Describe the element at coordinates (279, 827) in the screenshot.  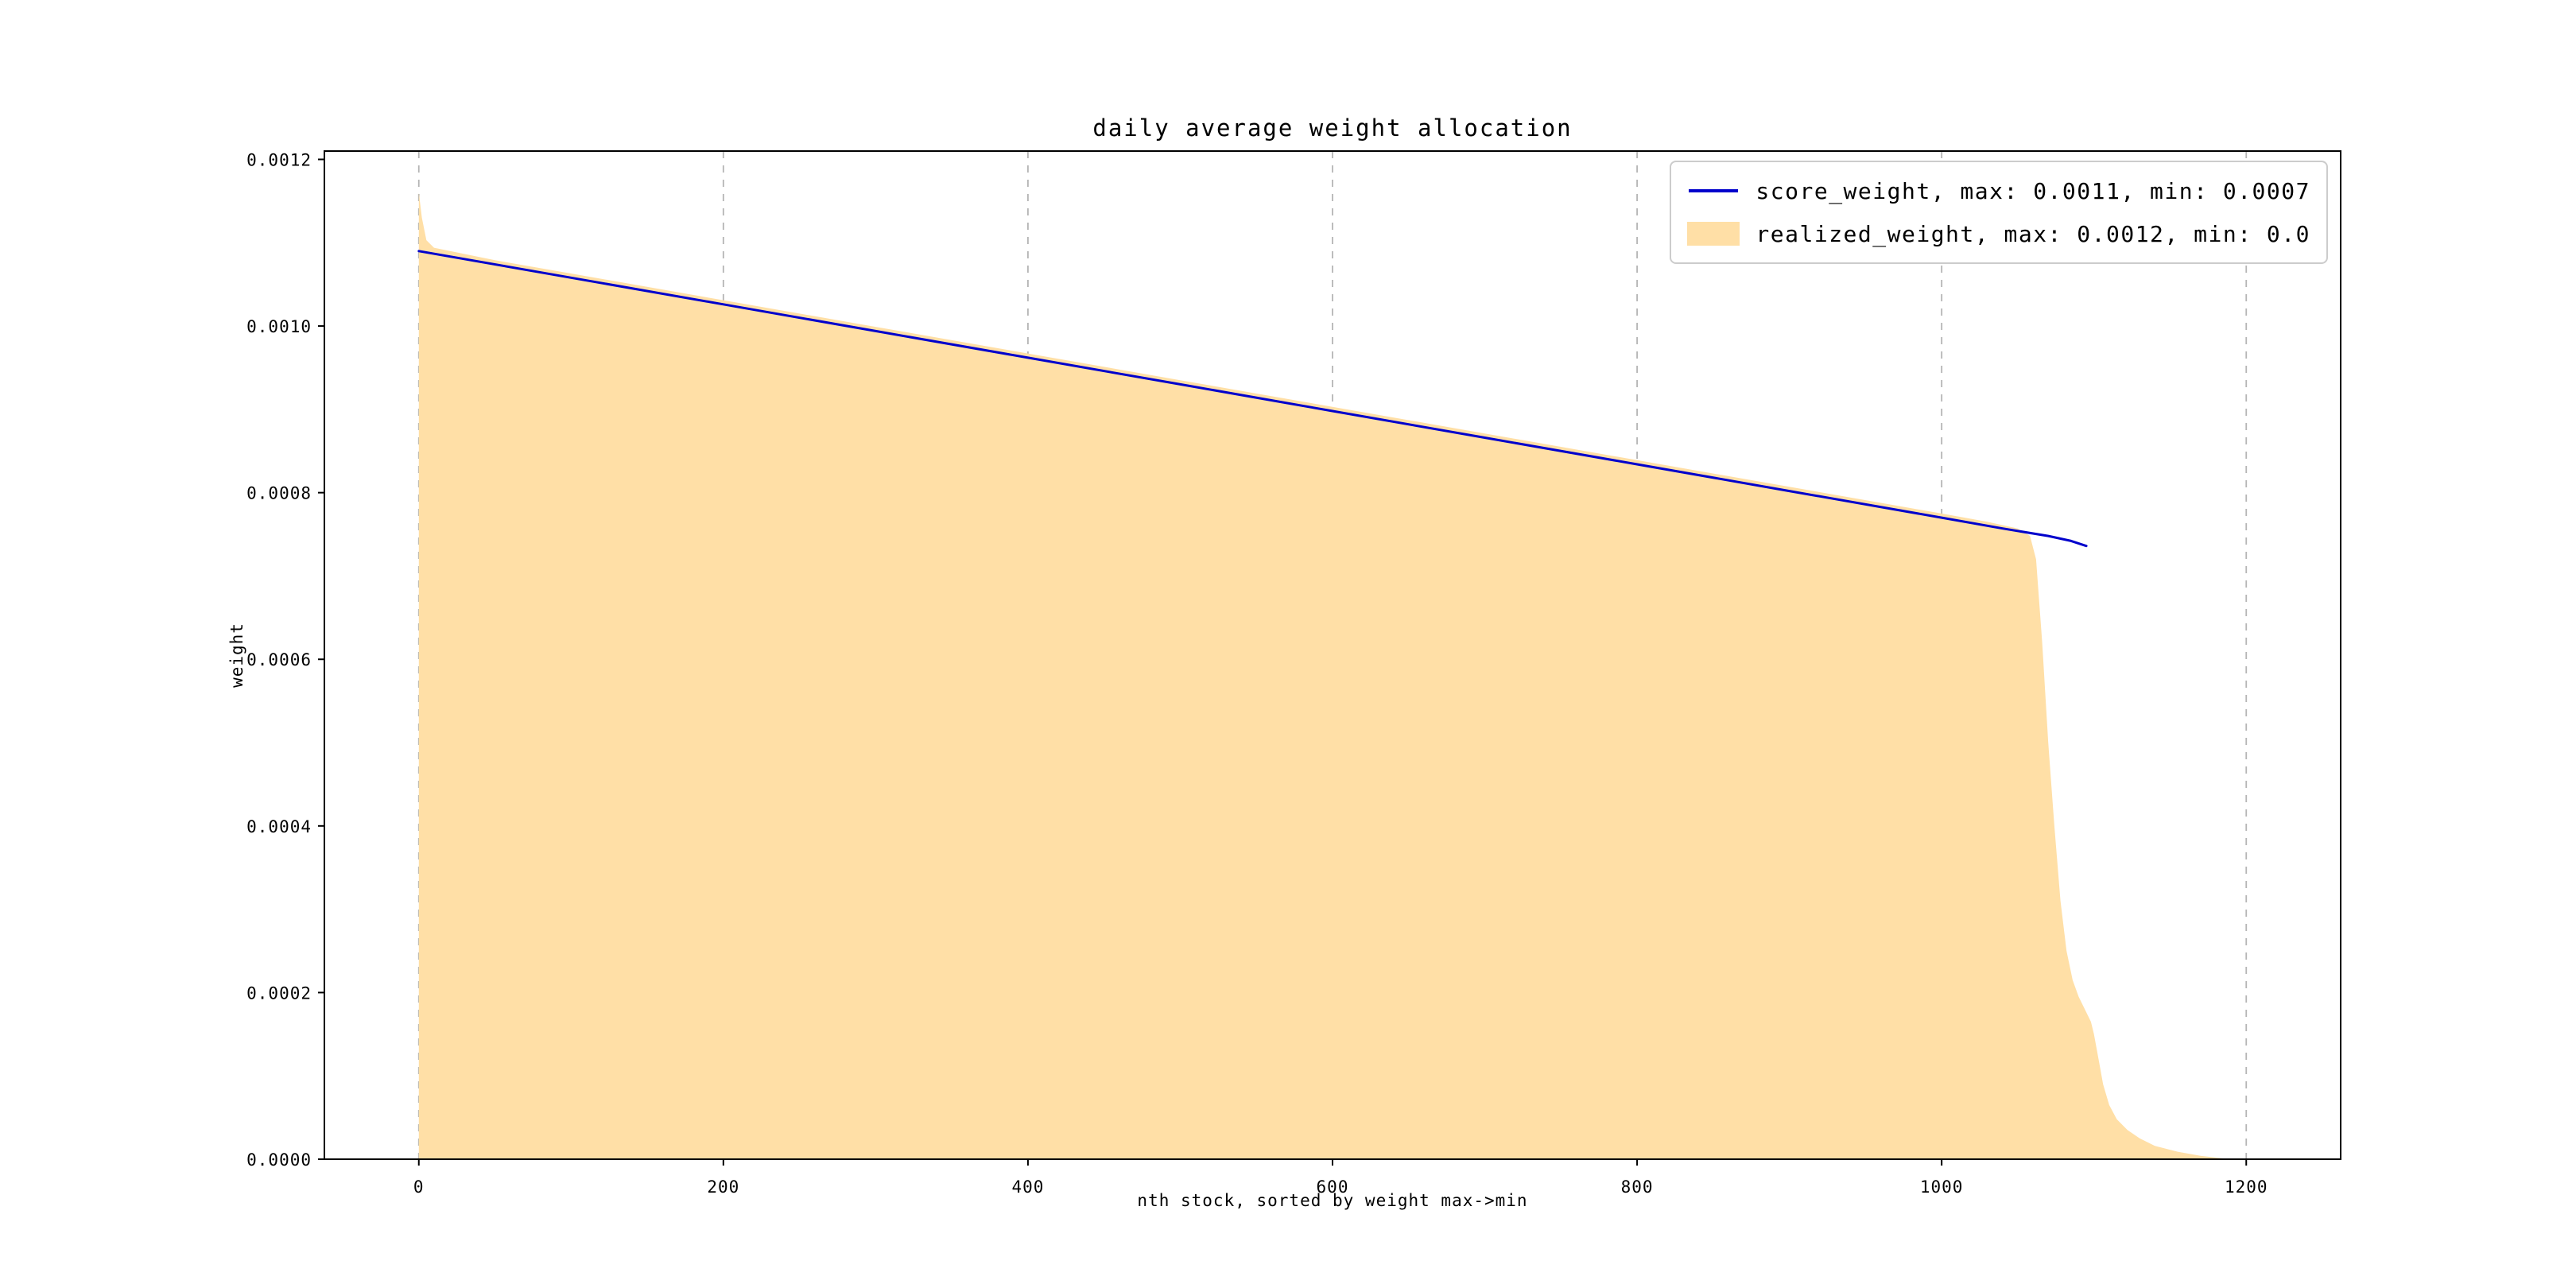
I see `y-tick-label: 0.0004` at that location.